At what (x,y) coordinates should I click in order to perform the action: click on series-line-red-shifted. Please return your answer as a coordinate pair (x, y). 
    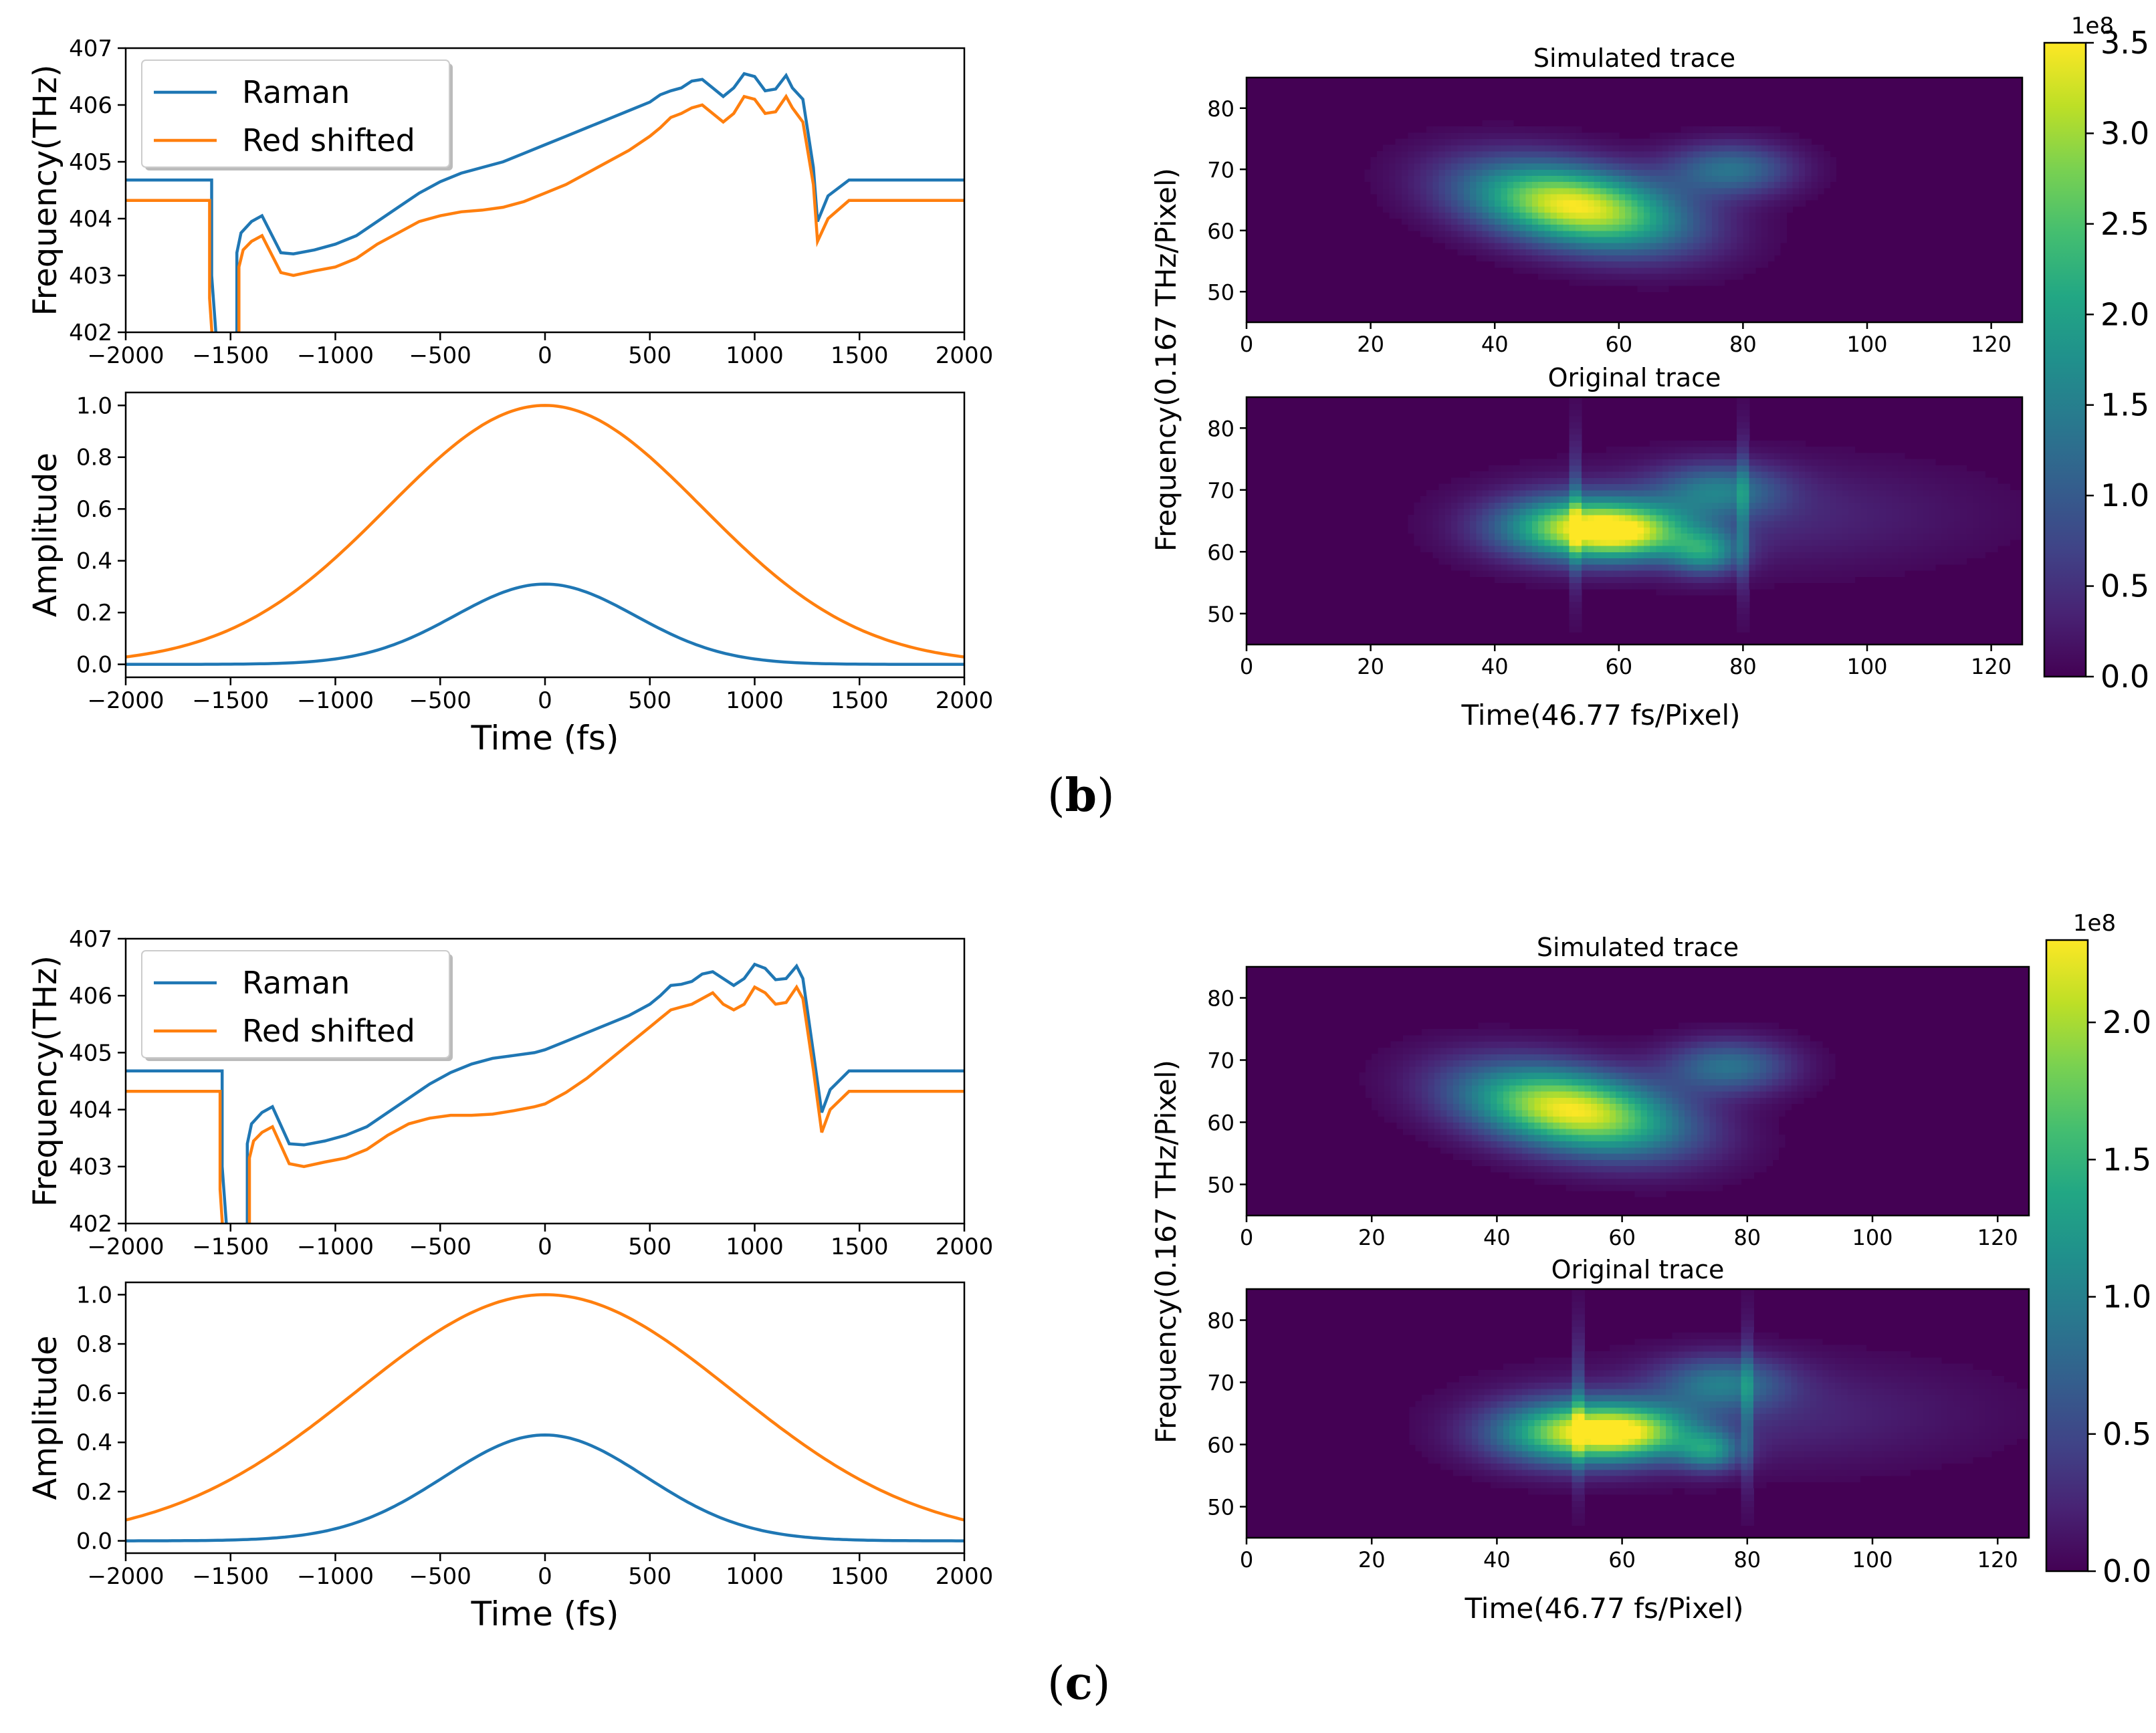
    Looking at the image, I should click on (545, 531).